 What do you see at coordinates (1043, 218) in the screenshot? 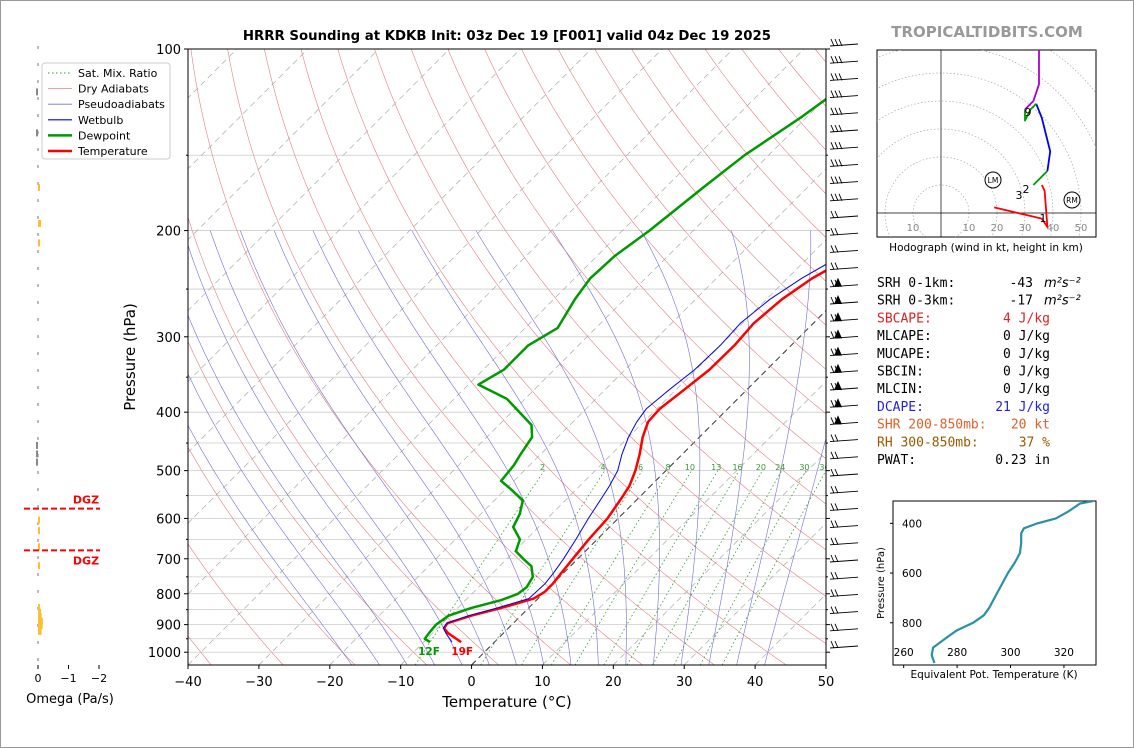
I see `hodograph-height-label: 1` at bounding box center [1043, 218].